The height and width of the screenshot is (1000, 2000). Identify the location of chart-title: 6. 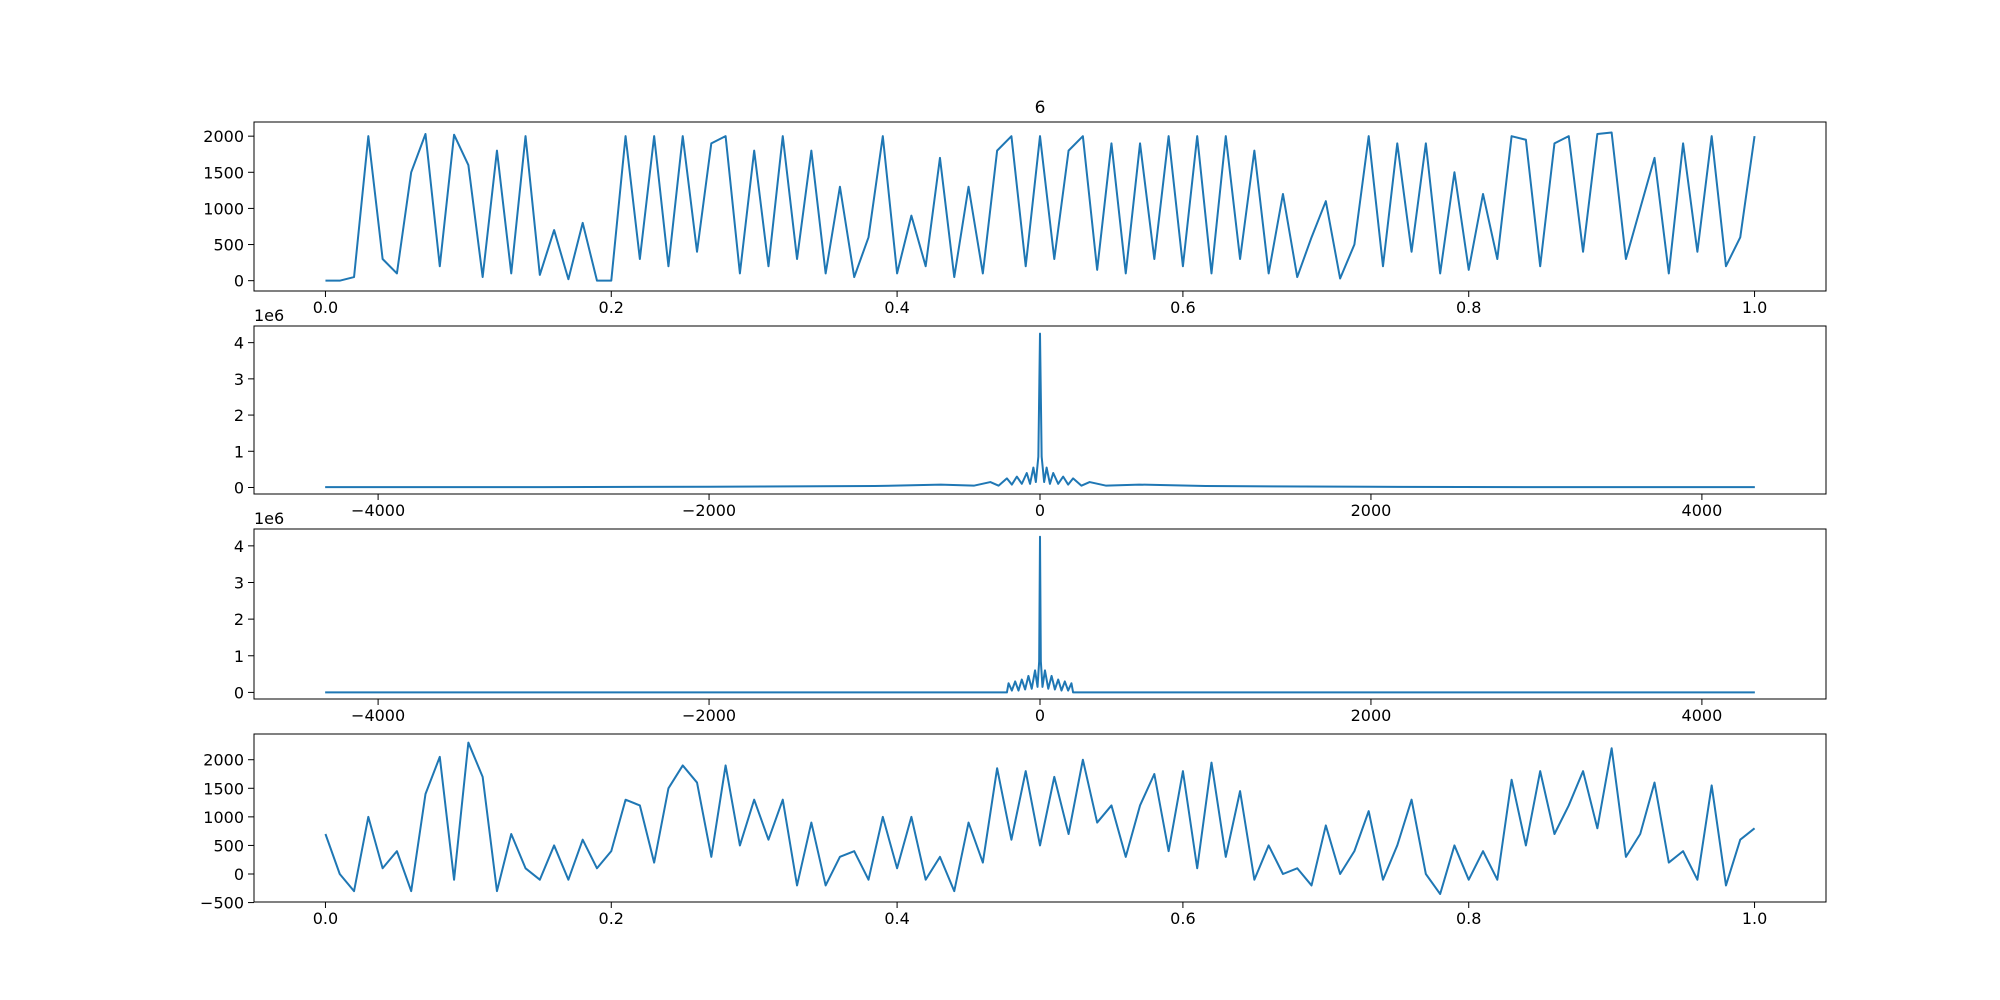
(1040, 108).